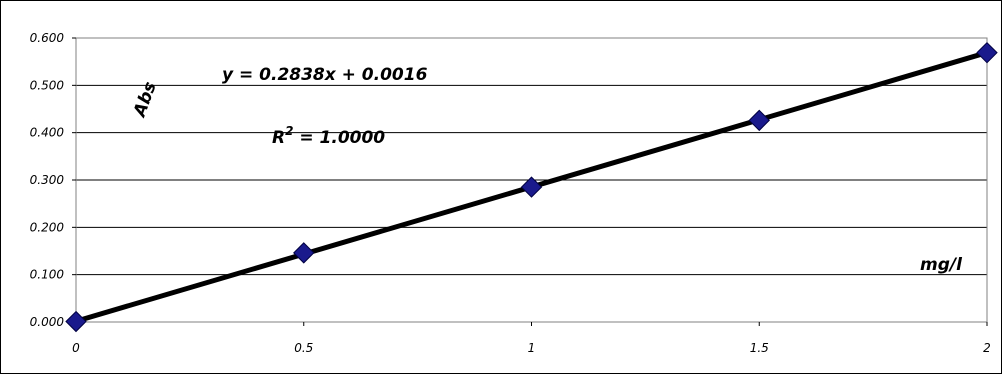 Image resolution: width=1002 pixels, height=379 pixels. What do you see at coordinates (47, 38) in the screenshot?
I see `y-tick-label-6: 0.600` at bounding box center [47, 38].